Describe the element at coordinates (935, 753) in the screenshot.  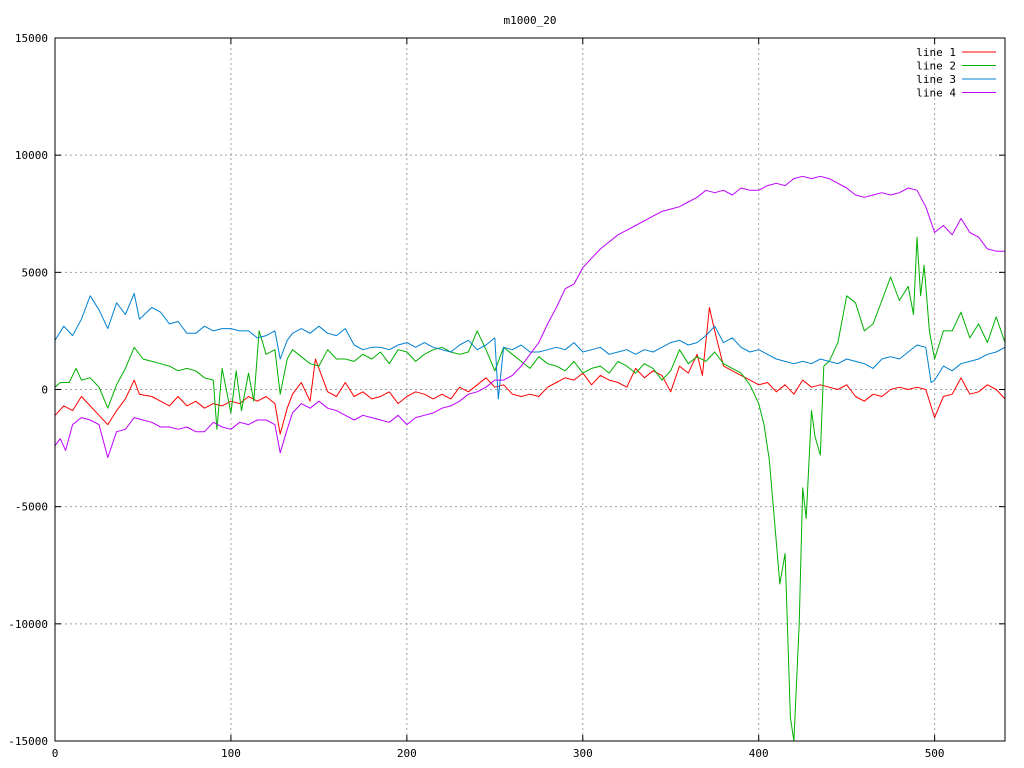
I see `x-tick-label: 500` at that location.